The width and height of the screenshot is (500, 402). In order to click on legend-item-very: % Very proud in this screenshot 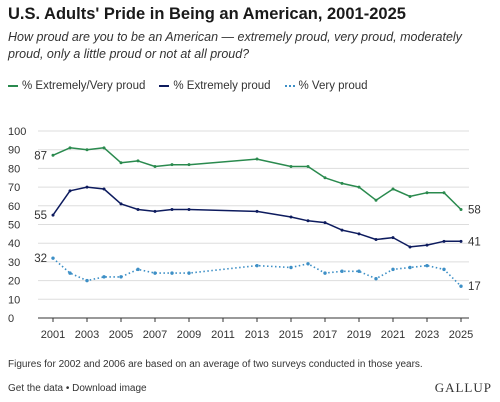, I will do `click(326, 86)`.